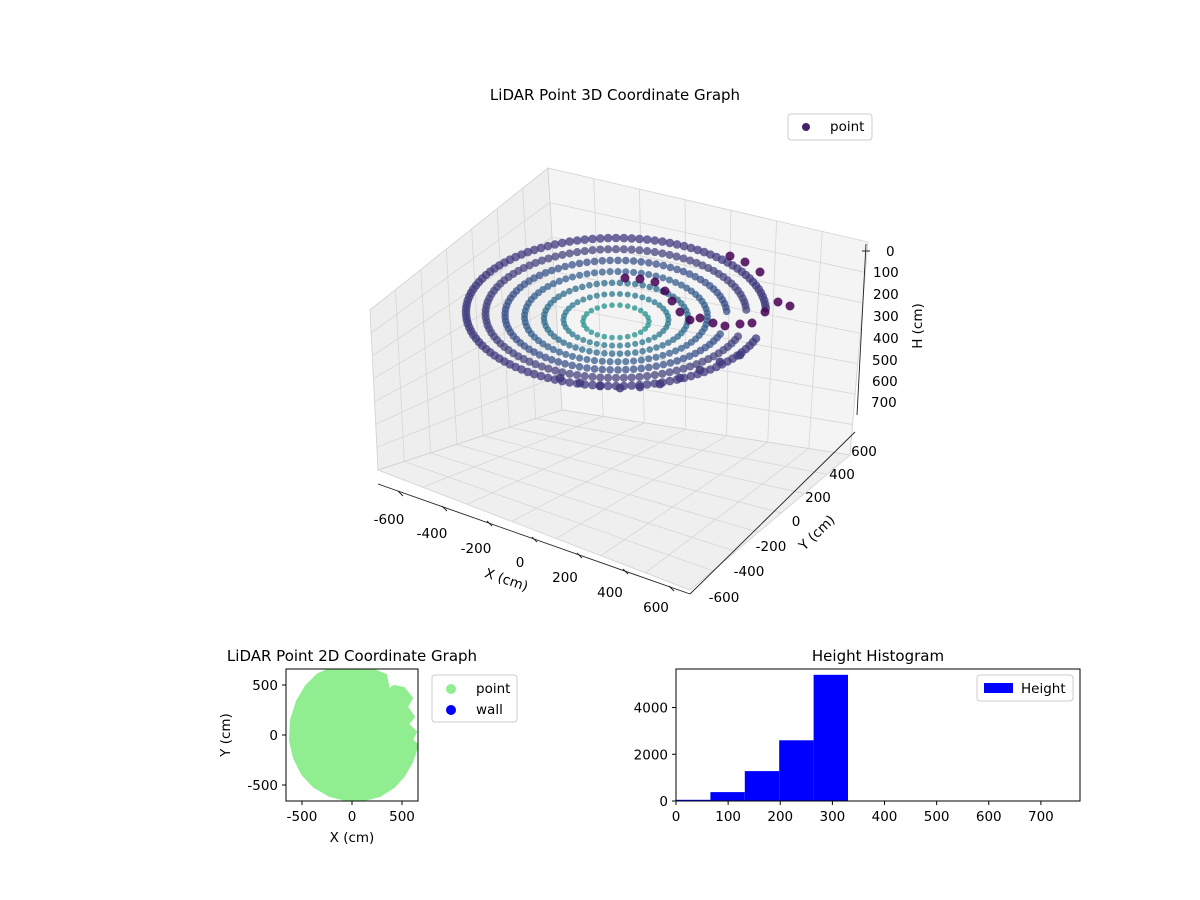 Image resolution: width=1200 pixels, height=900 pixels. I want to click on x-tick-label: 400, so click(610, 593).